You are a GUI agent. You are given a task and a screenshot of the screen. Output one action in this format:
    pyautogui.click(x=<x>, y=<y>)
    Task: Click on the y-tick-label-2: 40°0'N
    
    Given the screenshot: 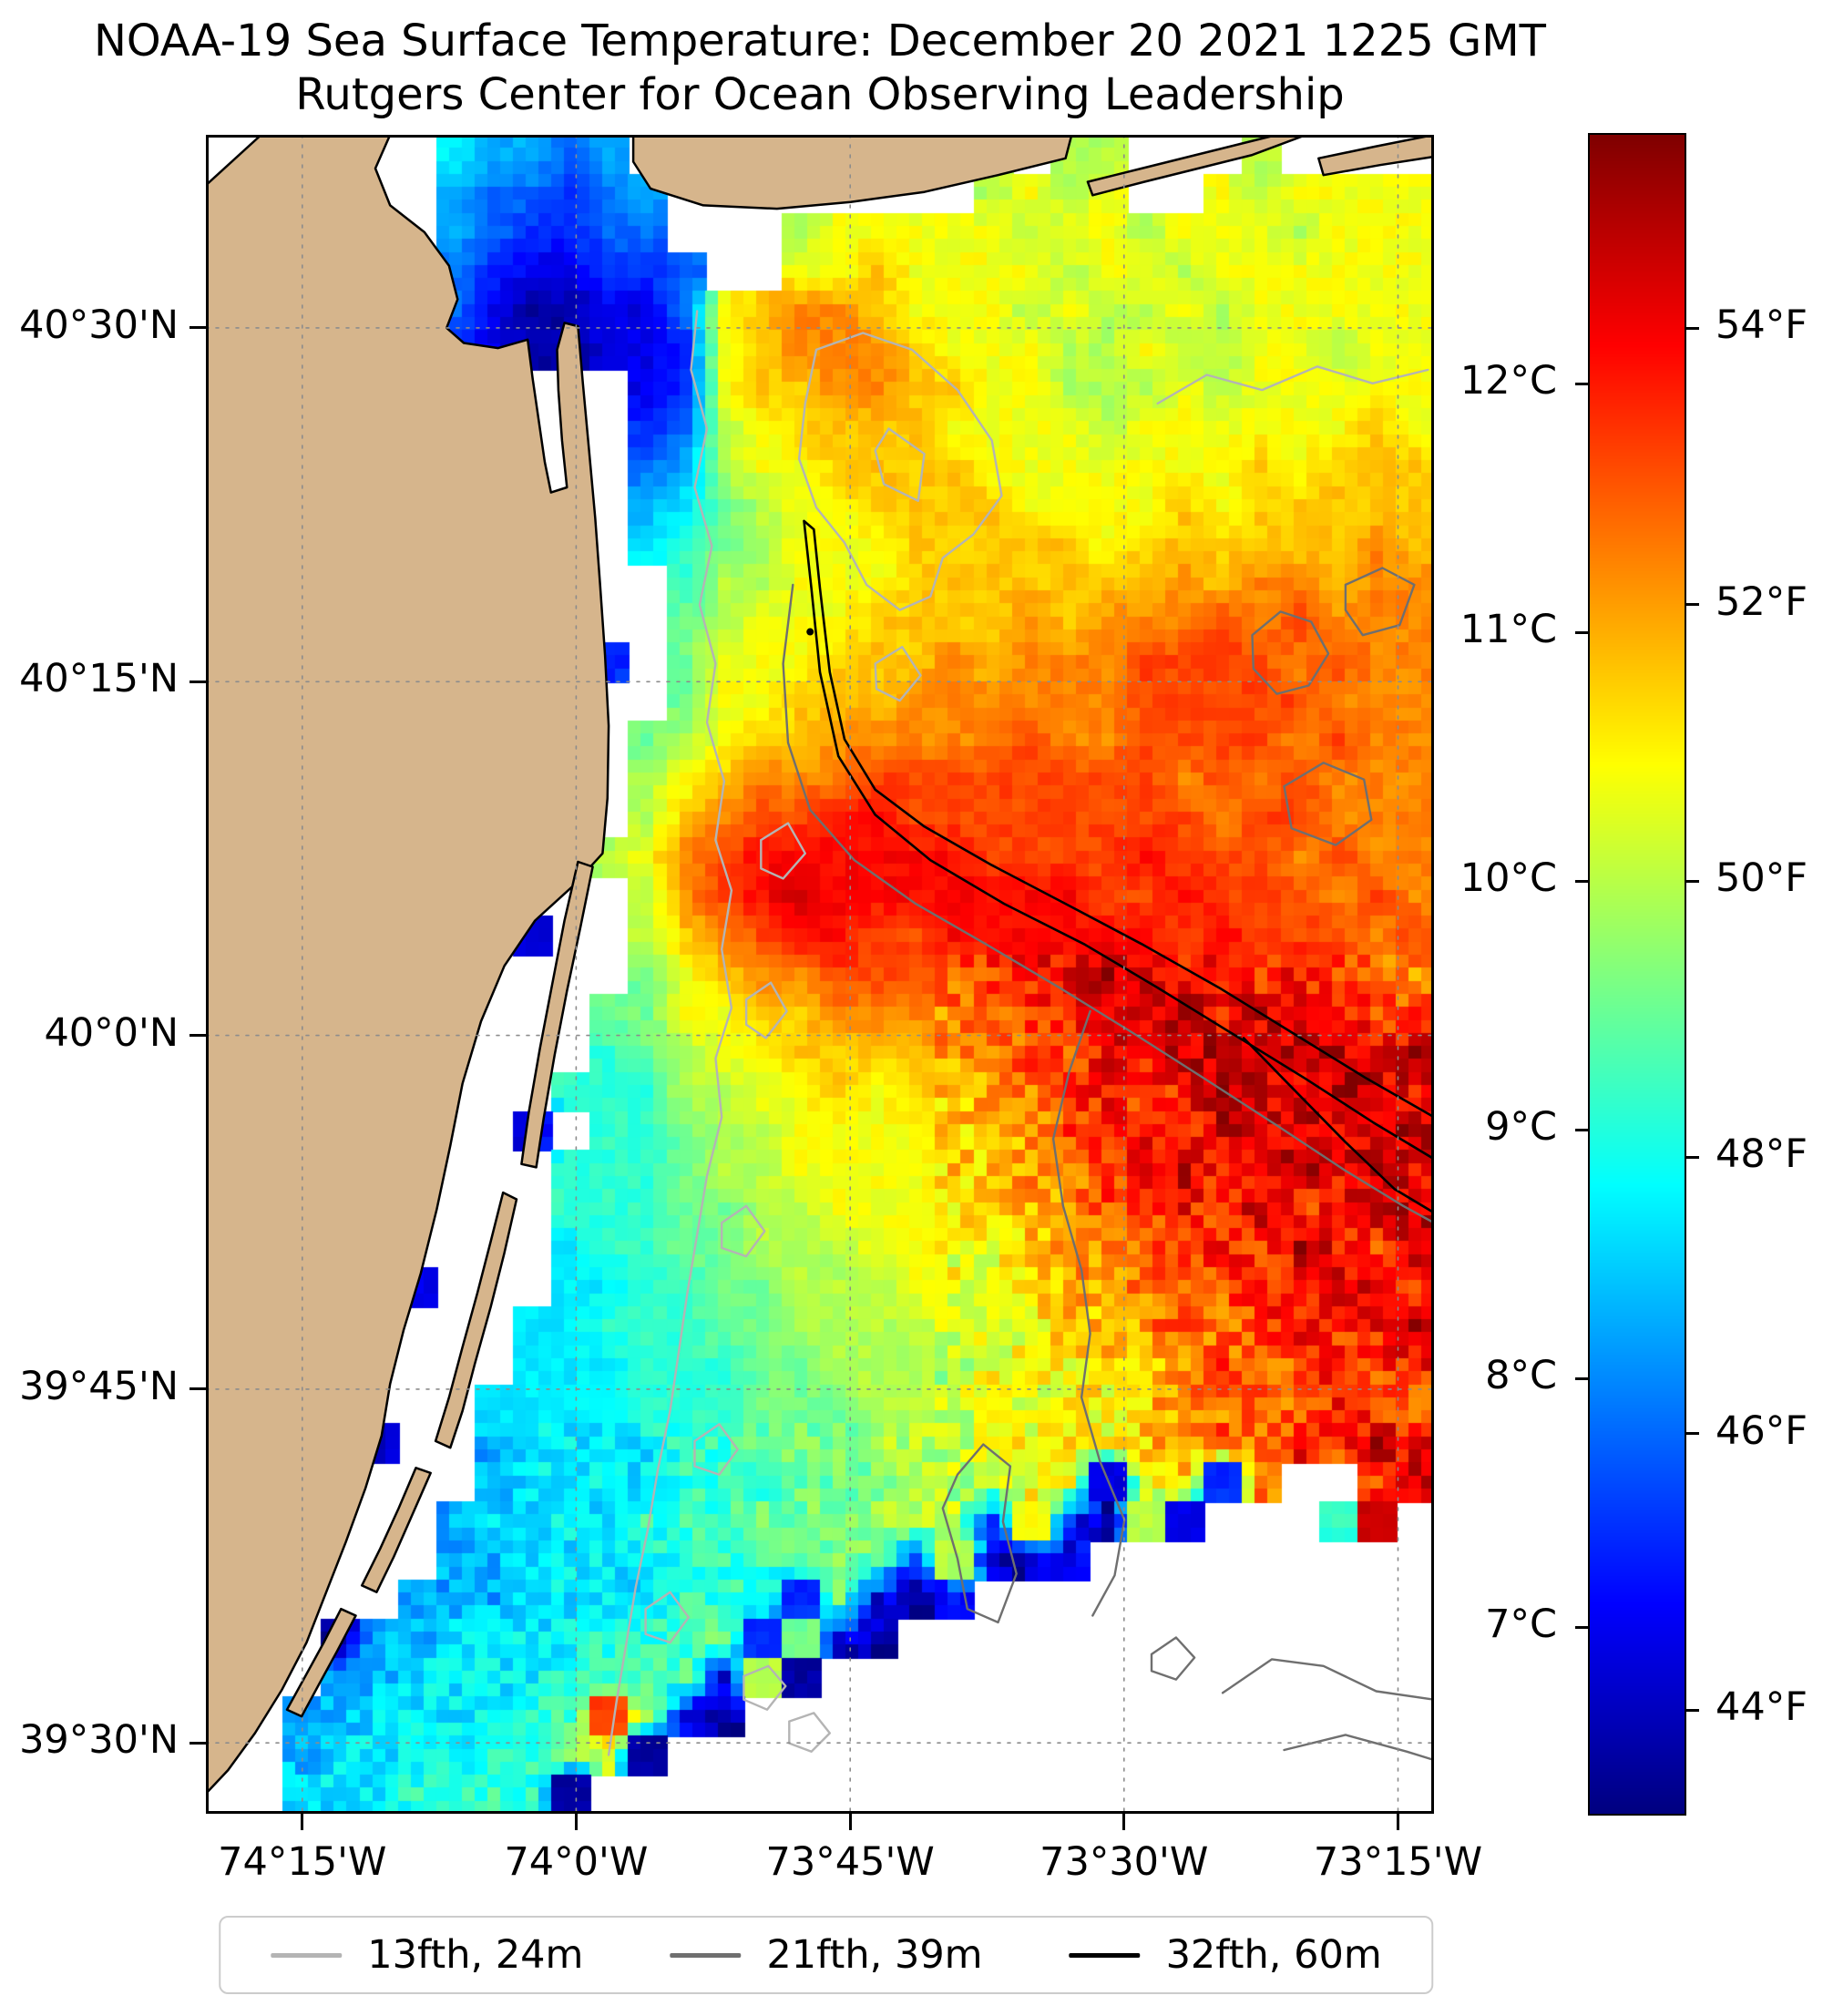 What is the action you would take?
    pyautogui.click(x=111, y=1032)
    